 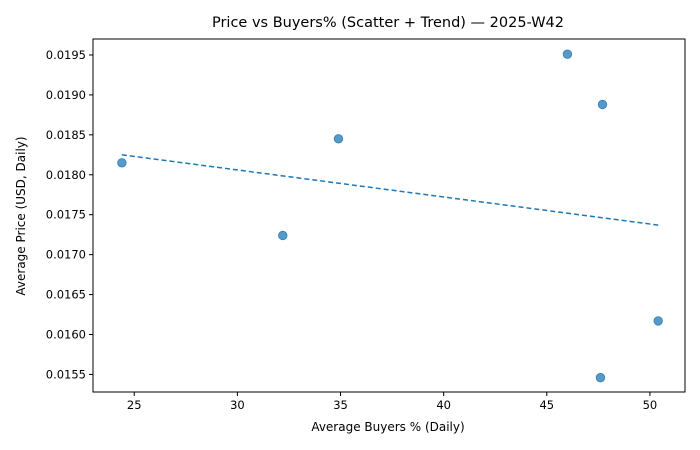 What do you see at coordinates (66, 215) in the screenshot?
I see `y-tick-label: 0.0175` at bounding box center [66, 215].